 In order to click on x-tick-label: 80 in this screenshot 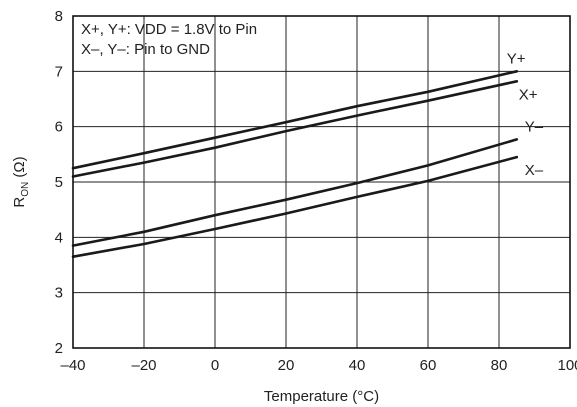, I will do `click(499, 365)`.